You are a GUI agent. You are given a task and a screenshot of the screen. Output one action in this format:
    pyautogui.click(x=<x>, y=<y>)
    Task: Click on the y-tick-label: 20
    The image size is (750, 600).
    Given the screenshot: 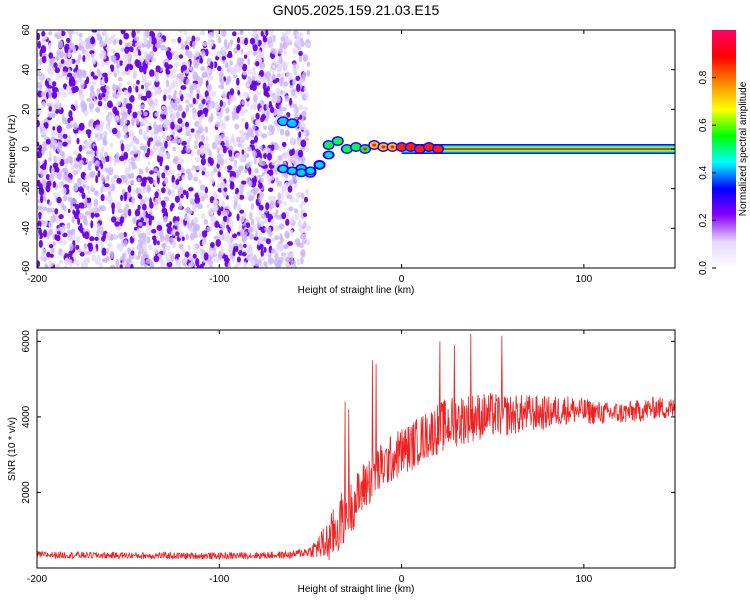 What is the action you would take?
    pyautogui.click(x=26, y=109)
    